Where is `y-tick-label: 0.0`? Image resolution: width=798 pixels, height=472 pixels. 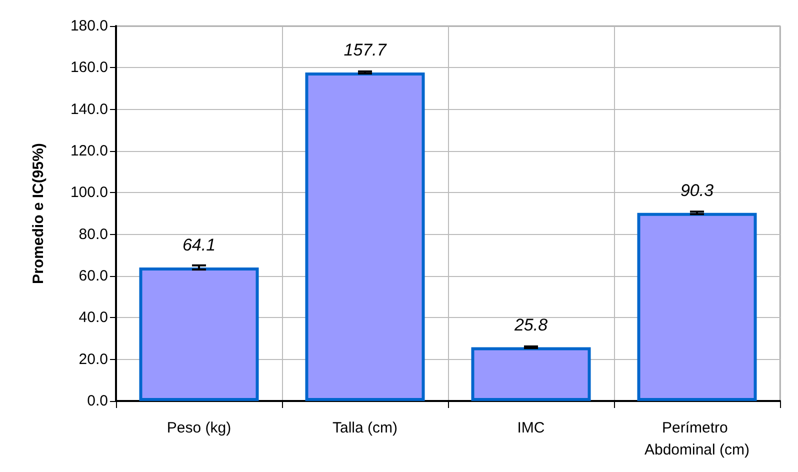
y-tick-label: 0.0 is located at coordinates (97, 401).